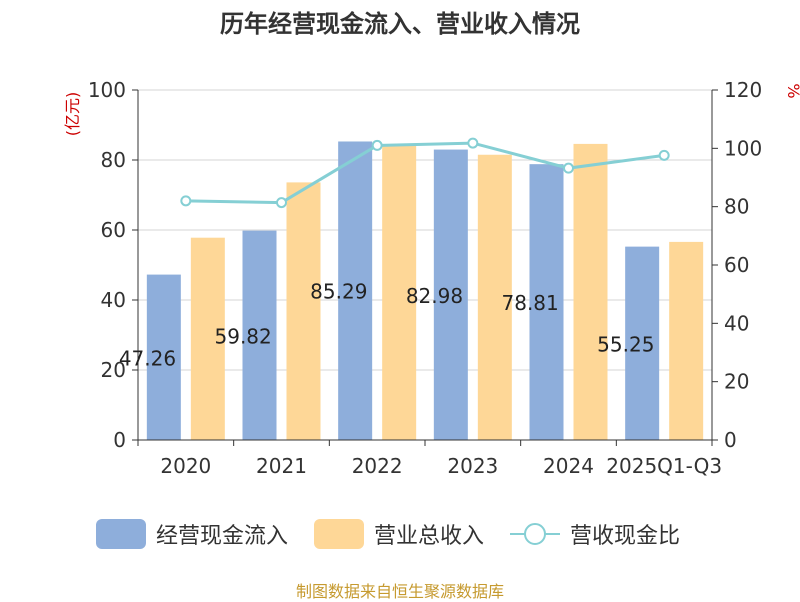 The height and width of the screenshot is (602, 800). I want to click on y-right-tick-label: 40, so click(736, 323).